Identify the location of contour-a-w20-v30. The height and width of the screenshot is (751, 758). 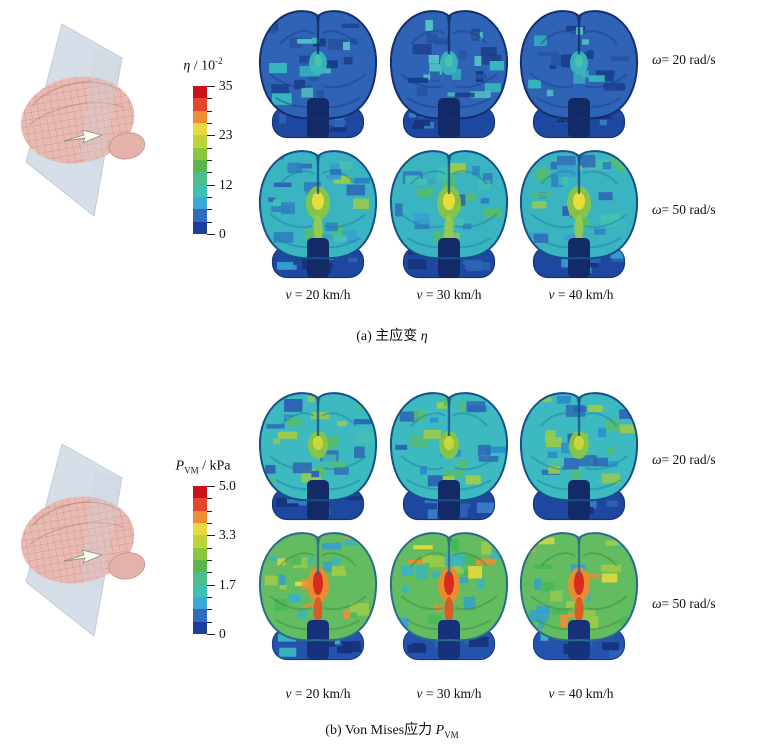
(449, 73).